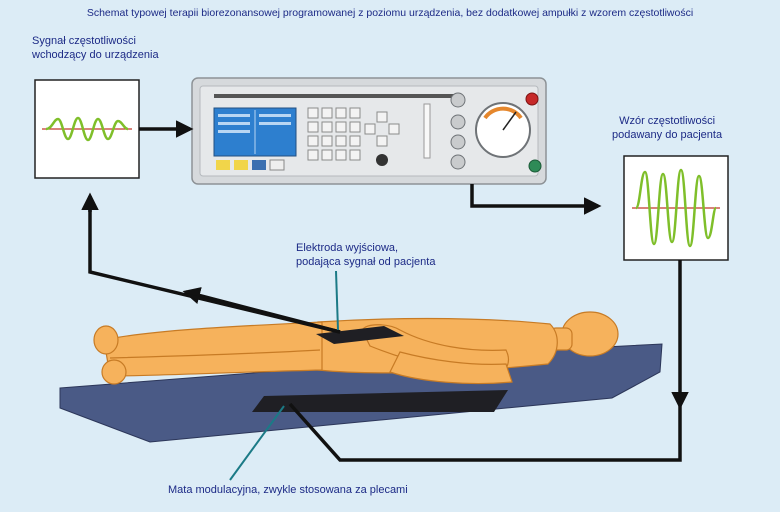 The height and width of the screenshot is (512, 780). I want to click on input-waveform-box, so click(87, 129).